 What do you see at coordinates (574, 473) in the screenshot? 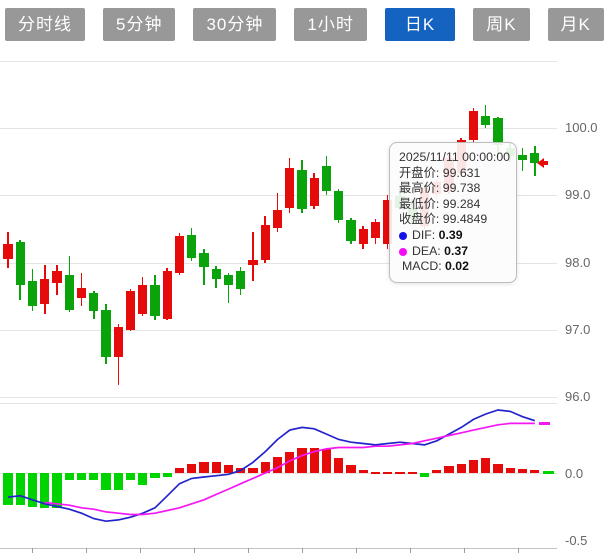
I see `macd-axis-label: 0.0` at bounding box center [574, 473].